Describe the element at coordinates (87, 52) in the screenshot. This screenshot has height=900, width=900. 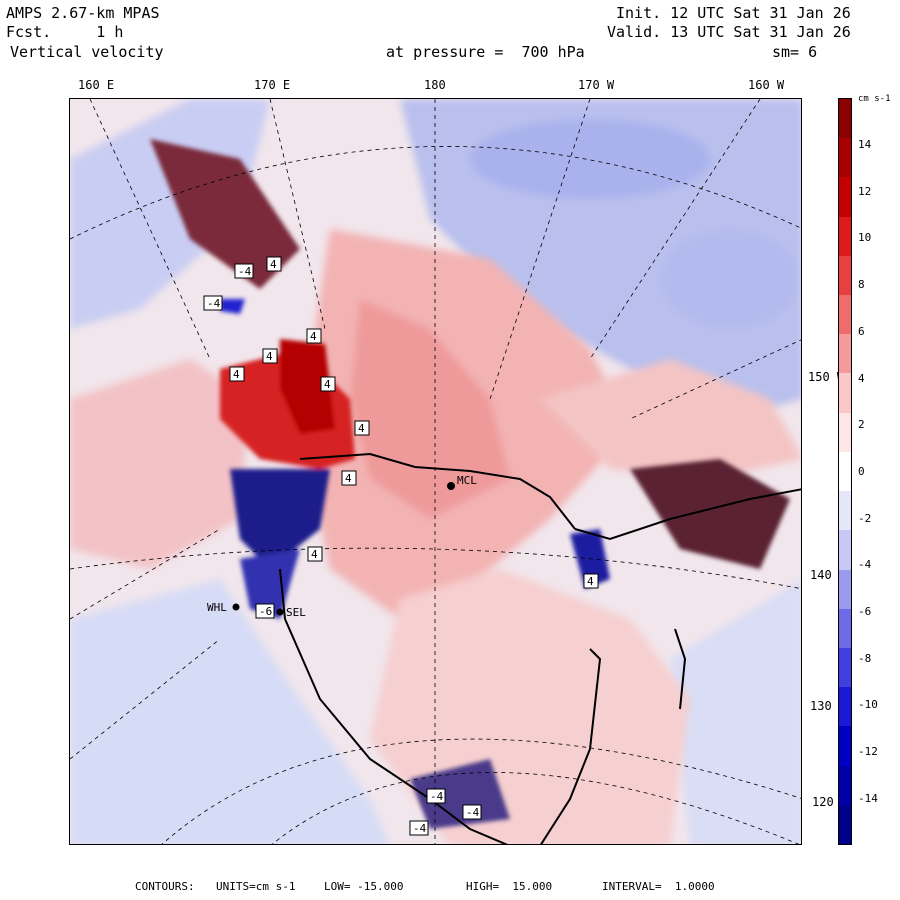
I see `field-name: Vertical velocity` at that location.